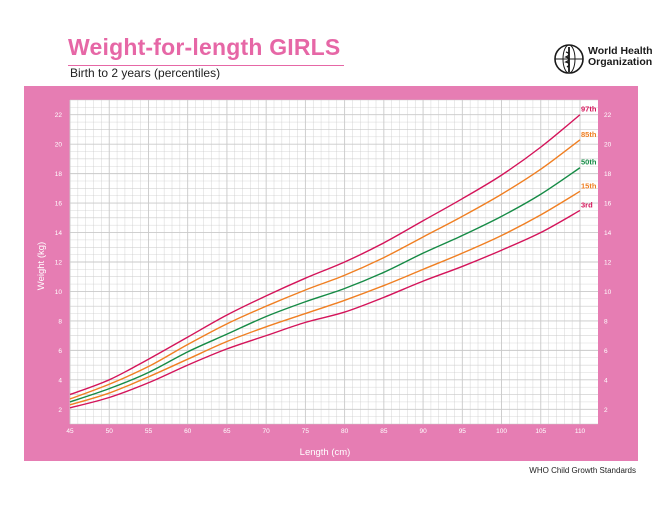  I want to click on x-tick-label: 45, so click(70, 431).